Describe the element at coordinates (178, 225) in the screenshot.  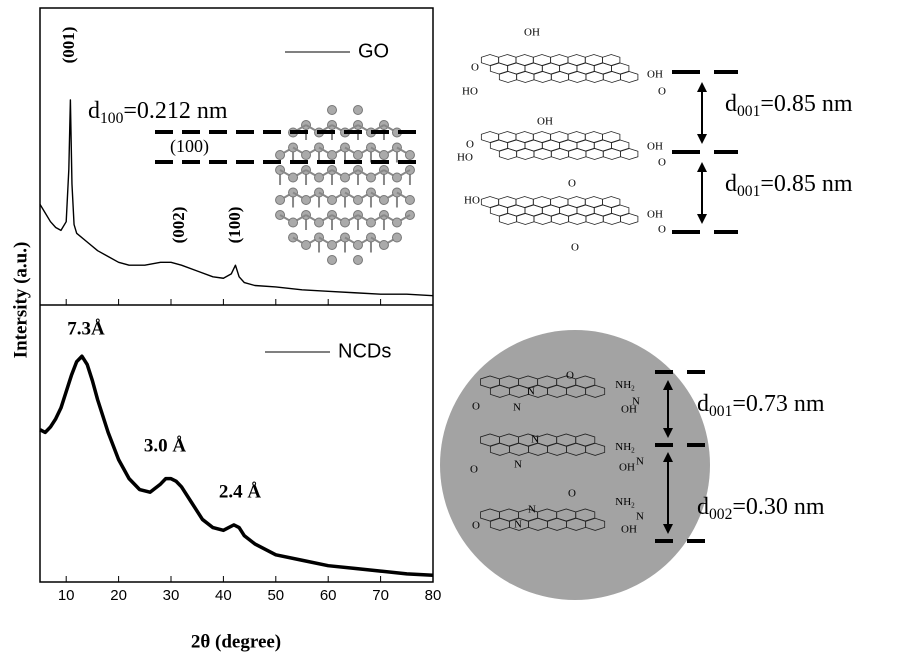
I see `peak-label: (002)` at that location.